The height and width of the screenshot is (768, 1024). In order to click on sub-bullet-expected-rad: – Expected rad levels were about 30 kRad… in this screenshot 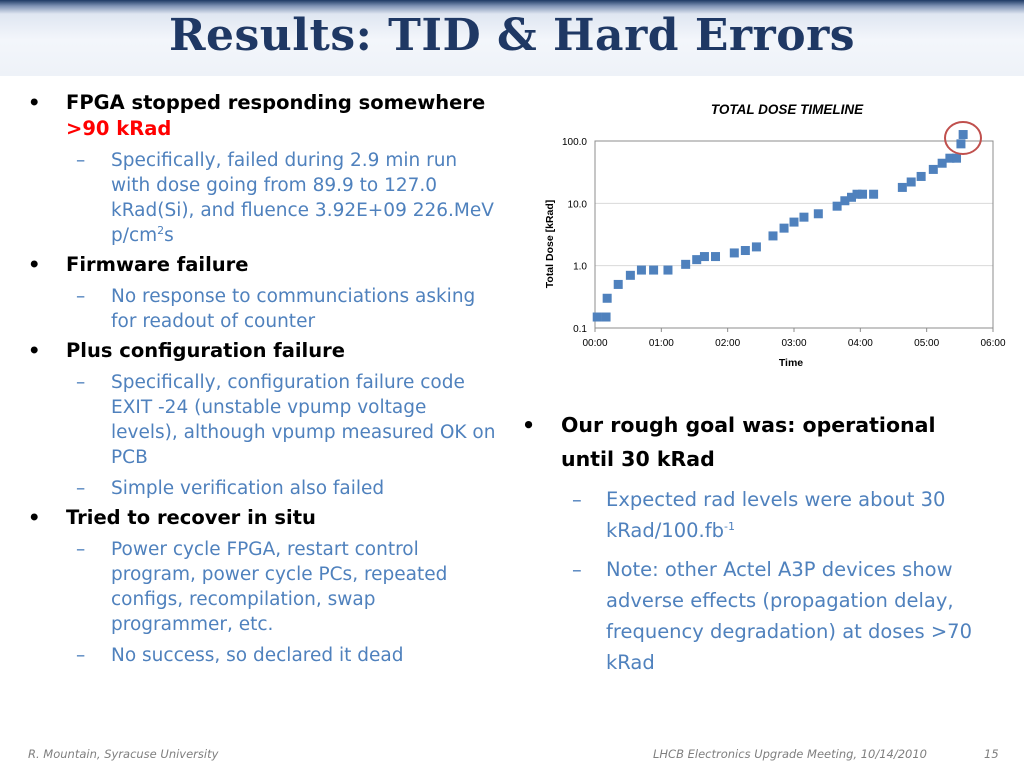, I will do `click(757, 515)`.